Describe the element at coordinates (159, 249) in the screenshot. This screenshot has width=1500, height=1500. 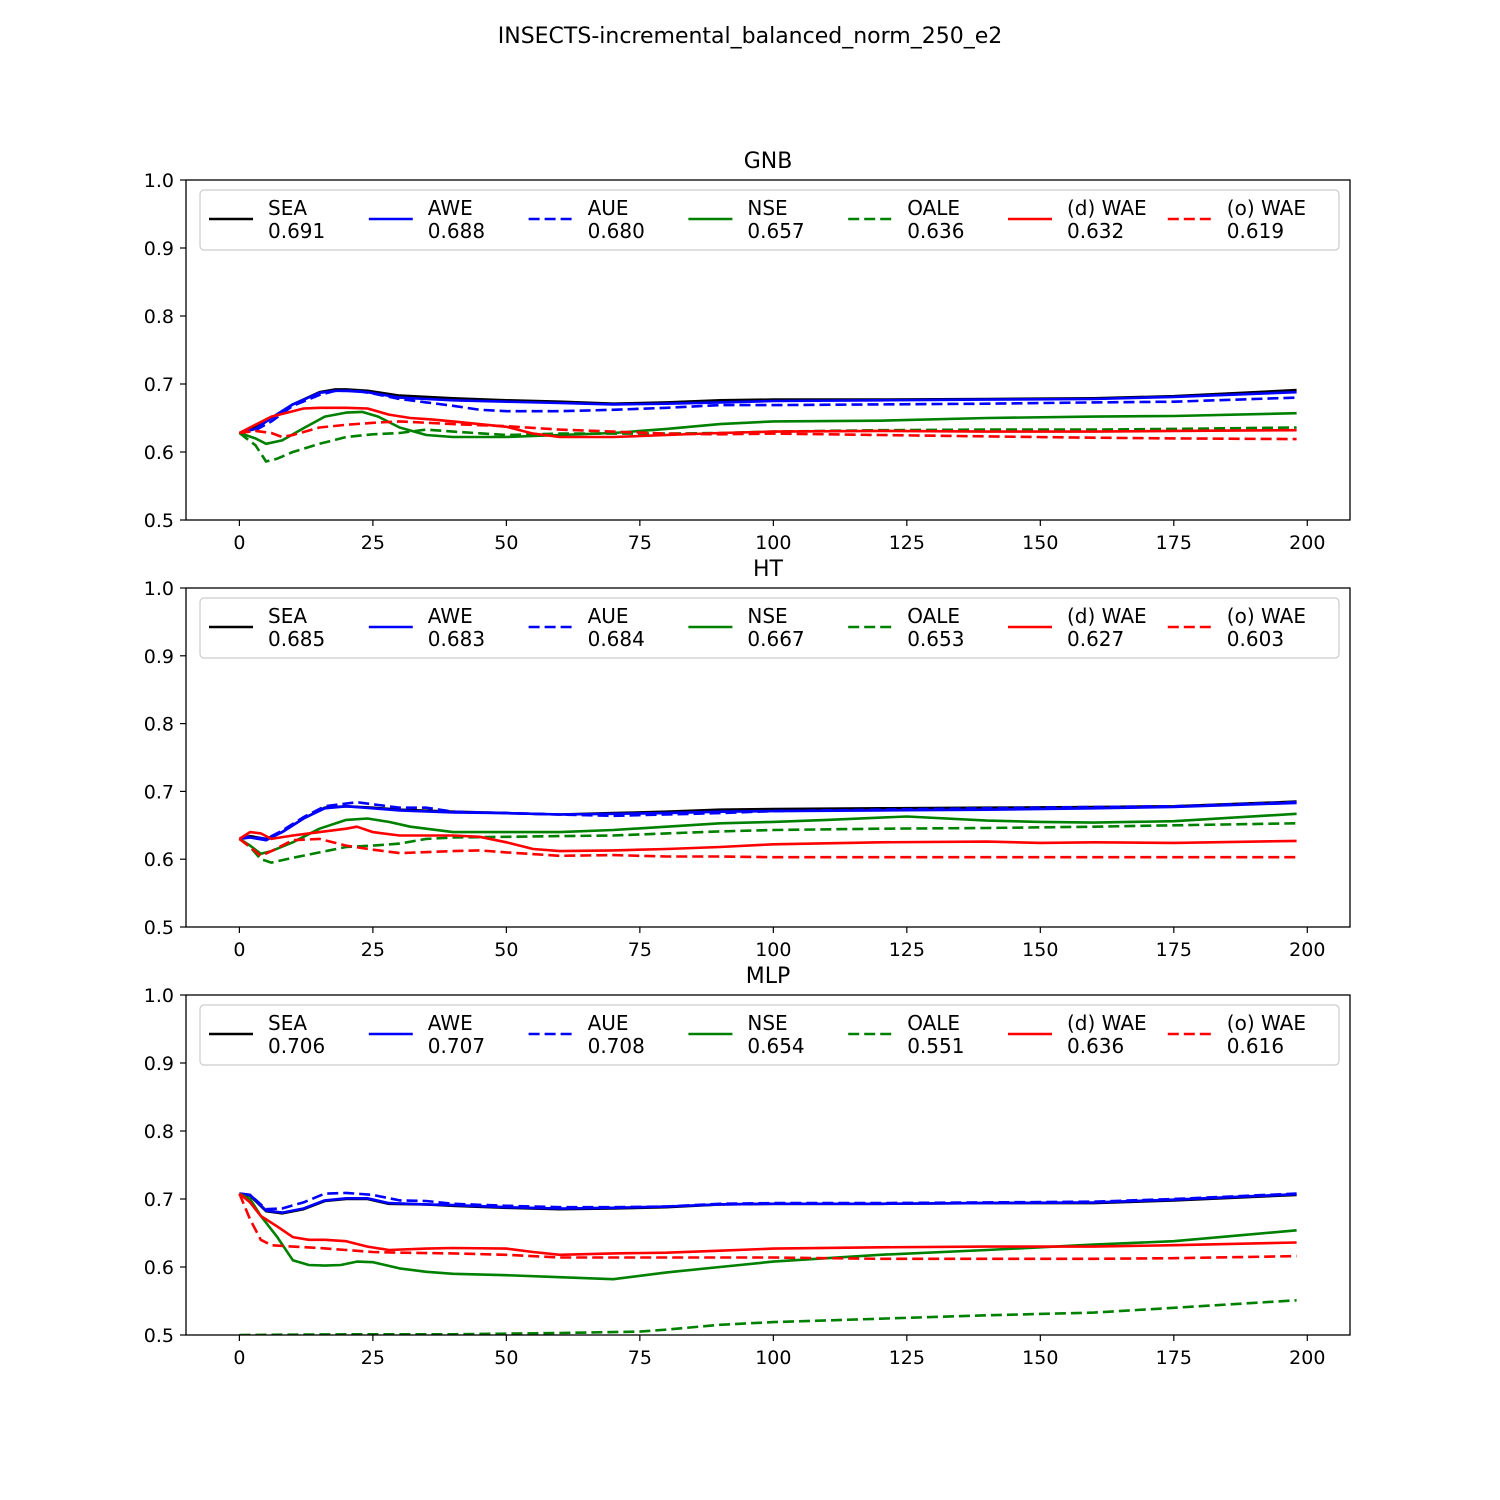
I see `gnb-ytick-label-0-9: 0.9` at that location.